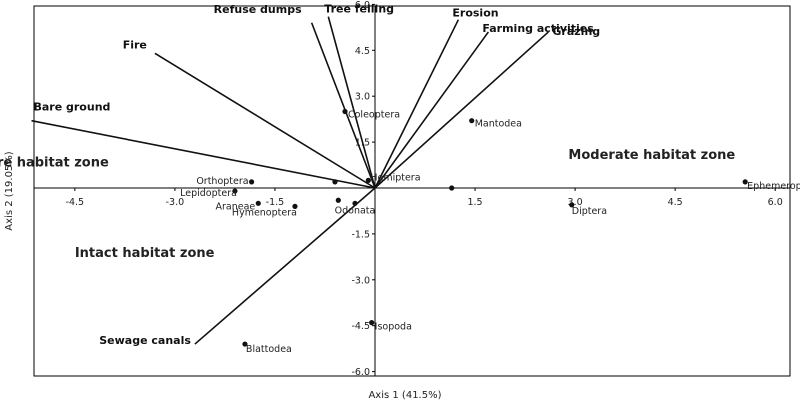 The image size is (800, 405). I want to click on vector-grazing: Grazing, so click(487, 107).